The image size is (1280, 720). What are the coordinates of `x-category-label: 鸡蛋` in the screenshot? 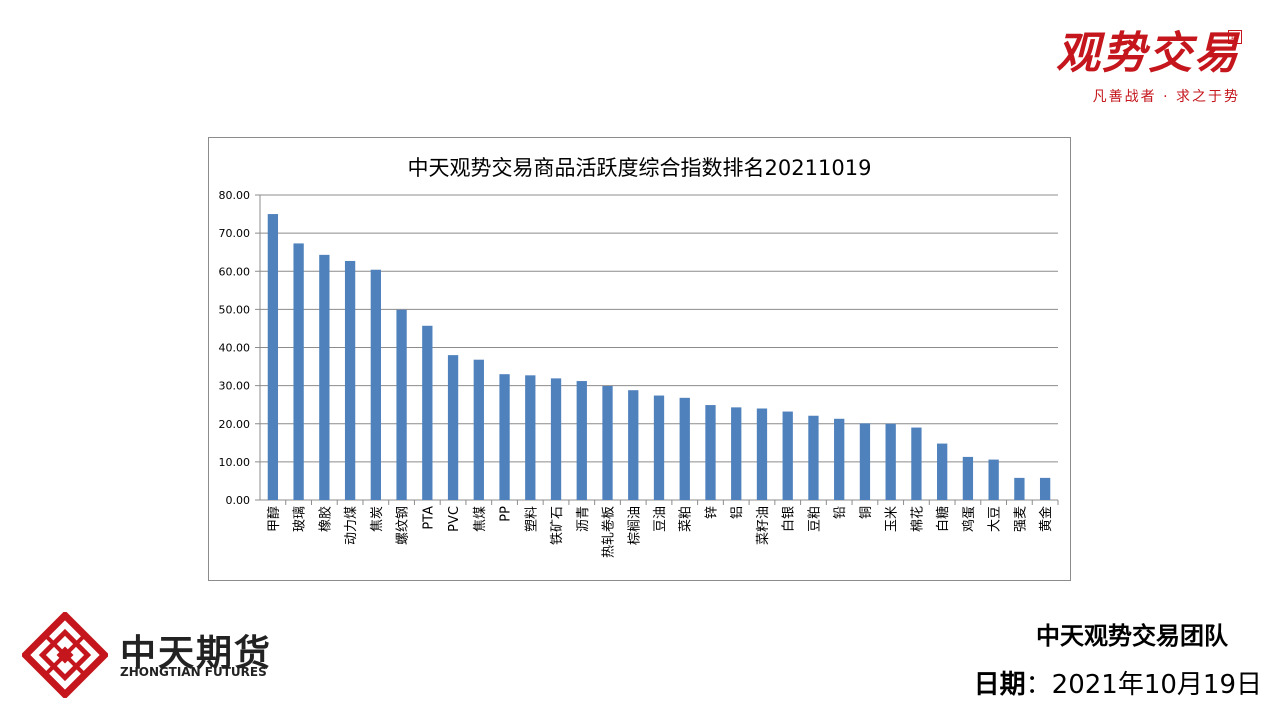 It's located at (969, 519).